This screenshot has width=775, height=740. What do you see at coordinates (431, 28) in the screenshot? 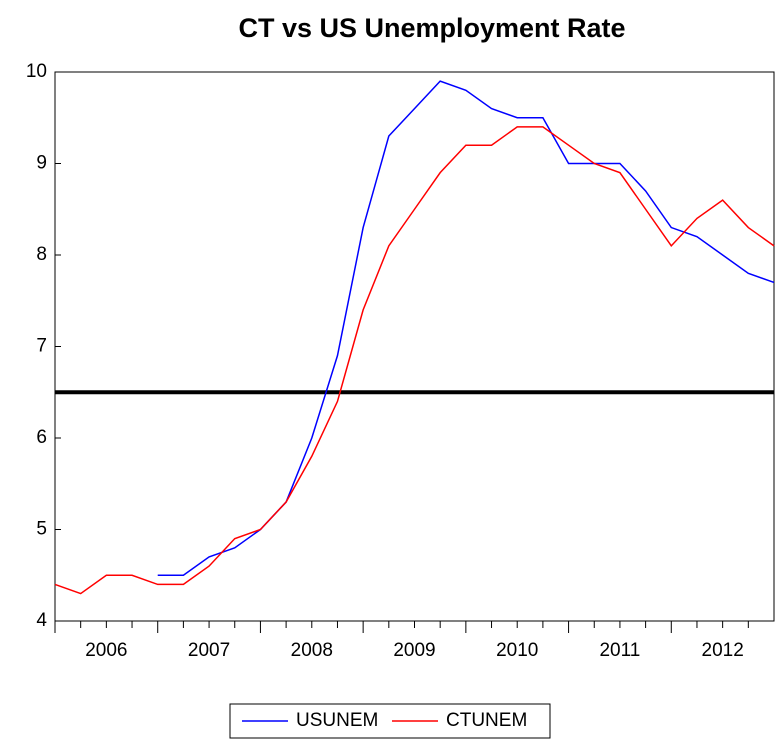
I see `chart-title: CT vs US Unemployment Rate` at bounding box center [431, 28].